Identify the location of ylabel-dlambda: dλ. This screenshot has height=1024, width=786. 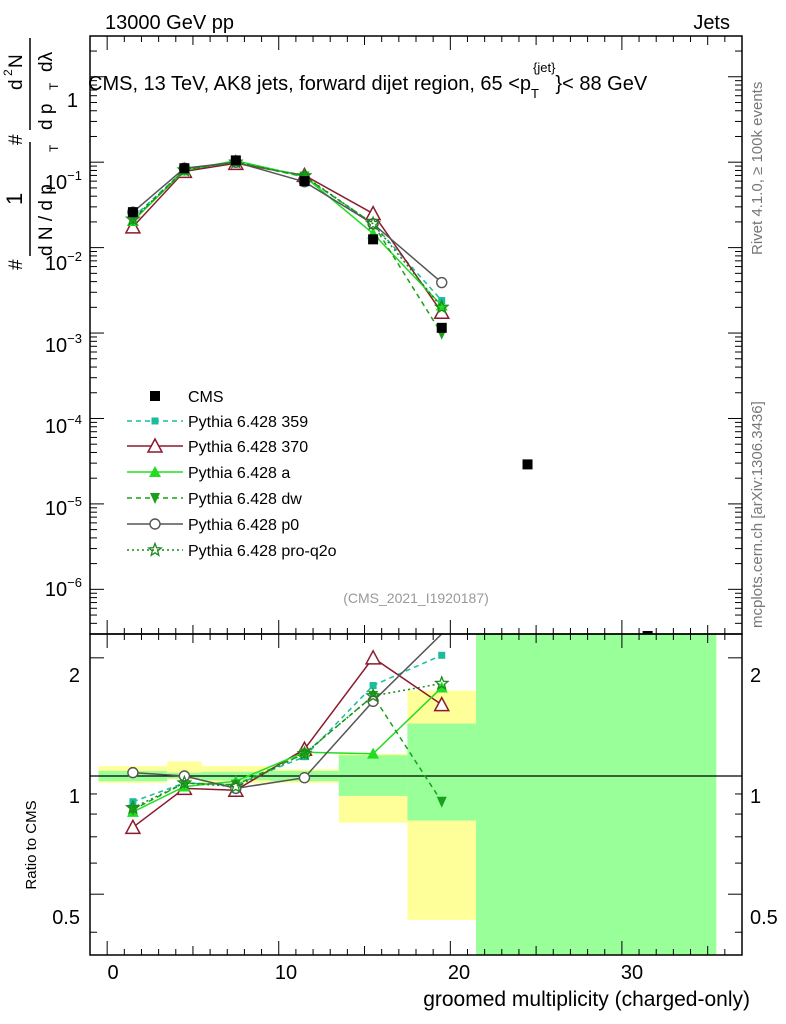
(46, 61).